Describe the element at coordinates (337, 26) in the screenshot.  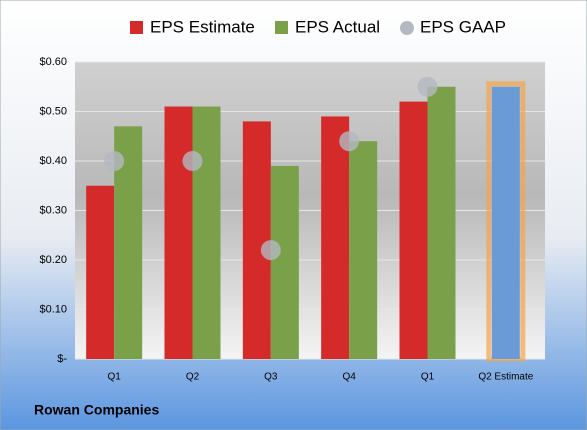
I see `legend-label: EPS Actual` at that location.